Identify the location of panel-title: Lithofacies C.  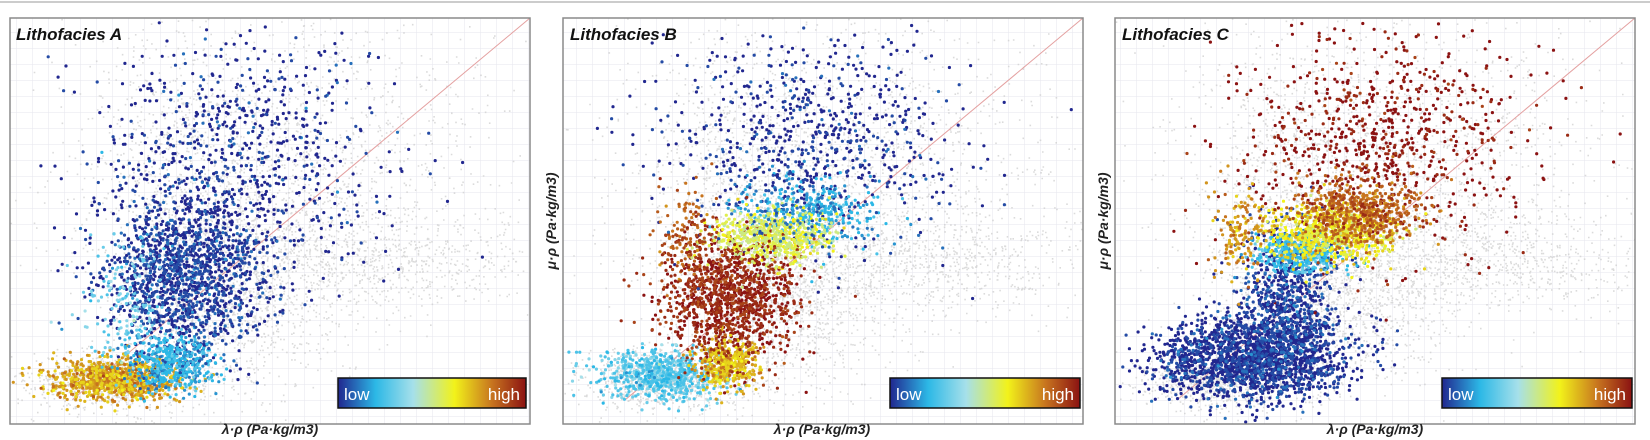
(1175, 34).